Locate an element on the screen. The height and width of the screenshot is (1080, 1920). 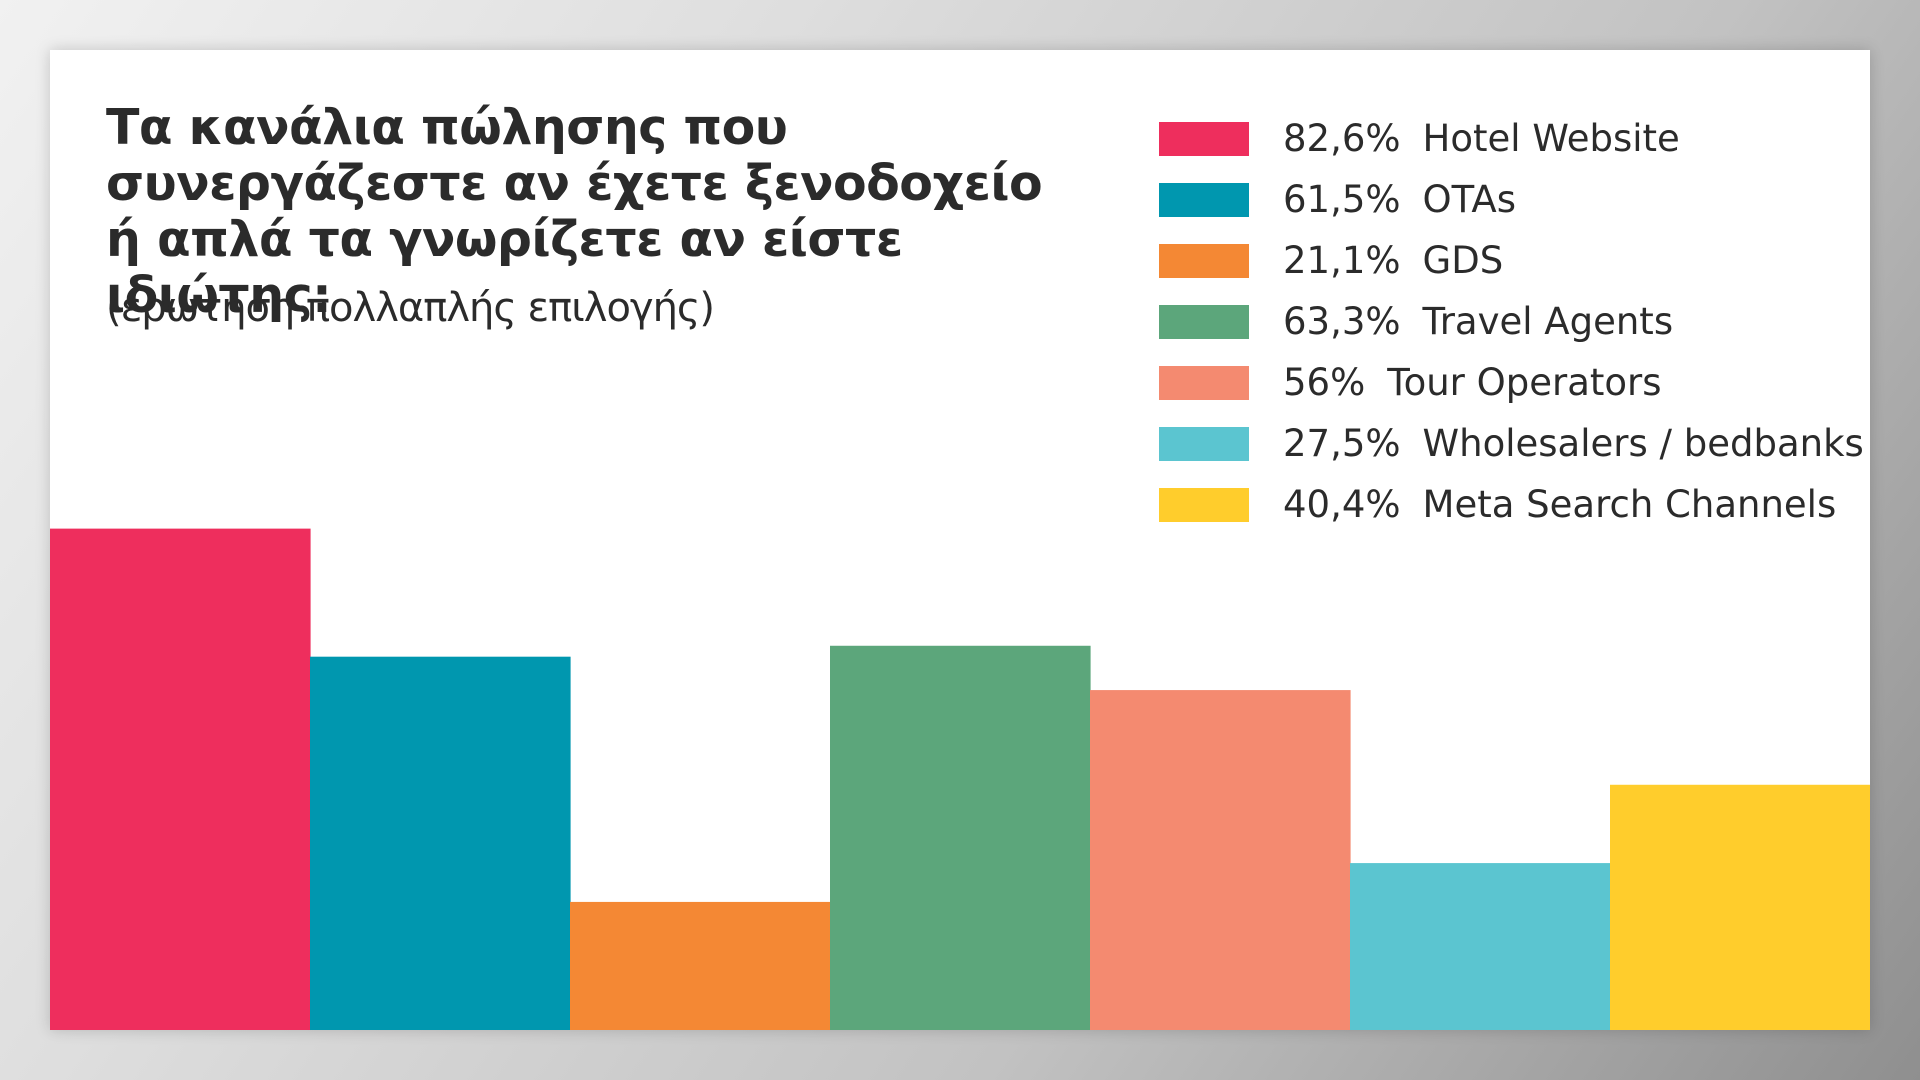
legend-percentage: 21,1% is located at coordinates (1342, 260).